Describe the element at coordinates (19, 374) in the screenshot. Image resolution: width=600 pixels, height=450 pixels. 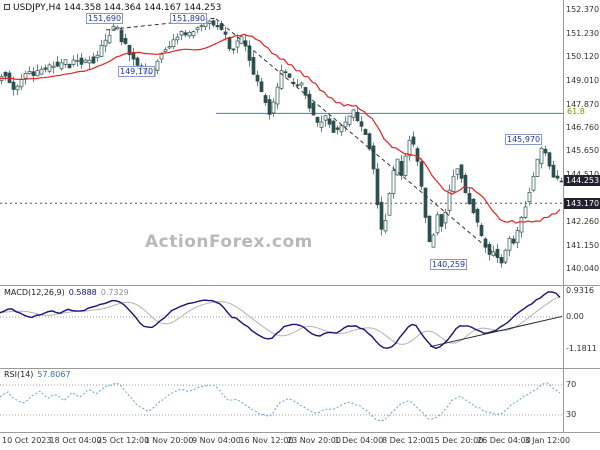
I see `rsi-label: RSI(14)` at that location.